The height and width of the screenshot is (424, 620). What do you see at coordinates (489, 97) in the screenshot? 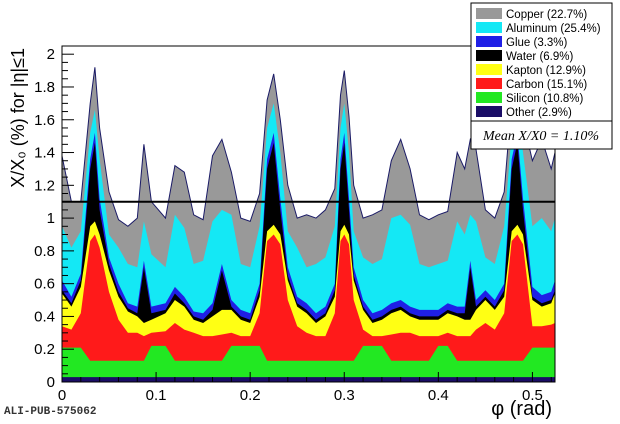
I see `legend-swatch-silicon` at bounding box center [489, 97].